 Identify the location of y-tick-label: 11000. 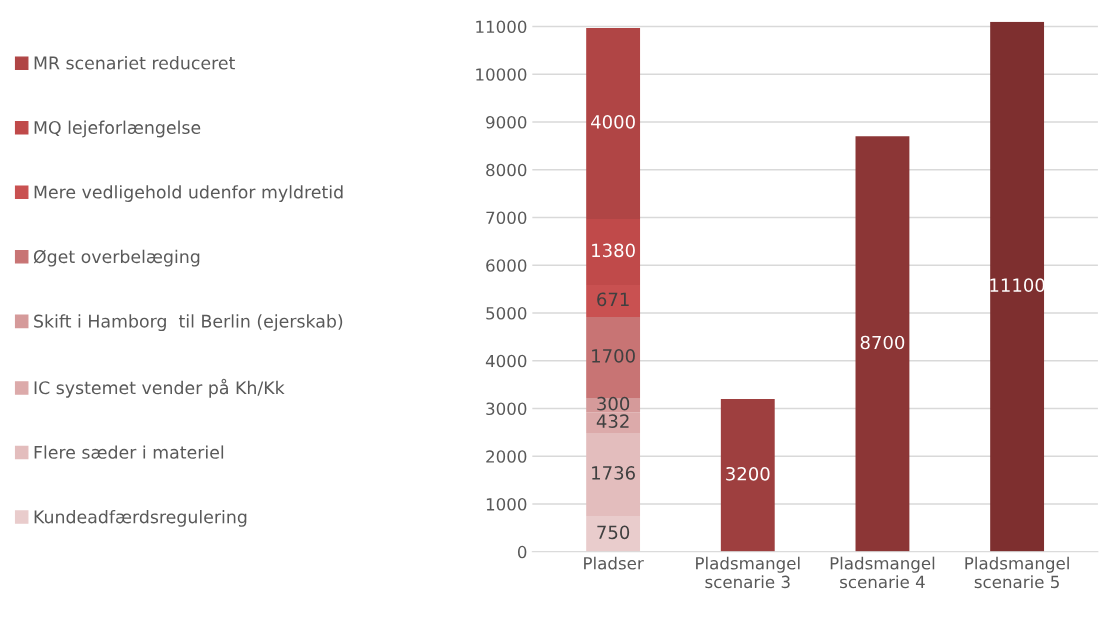
(501, 27).